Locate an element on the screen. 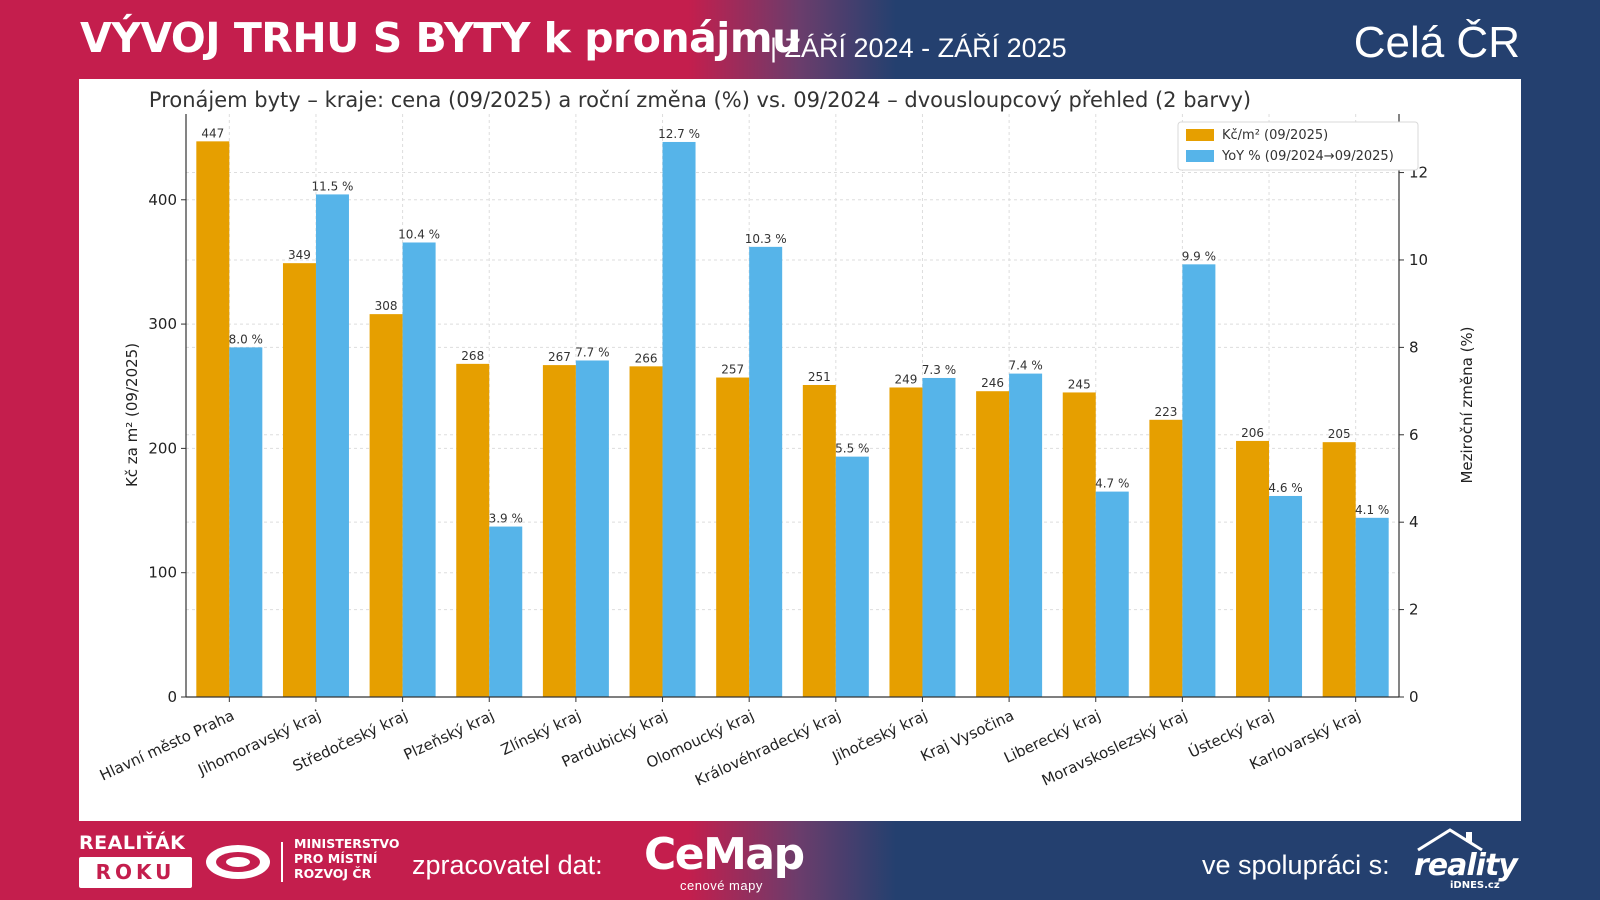 This screenshot has height=900, width=1600. reality-idnes-logo: reality iDNES.cz is located at coordinates (1466, 861).